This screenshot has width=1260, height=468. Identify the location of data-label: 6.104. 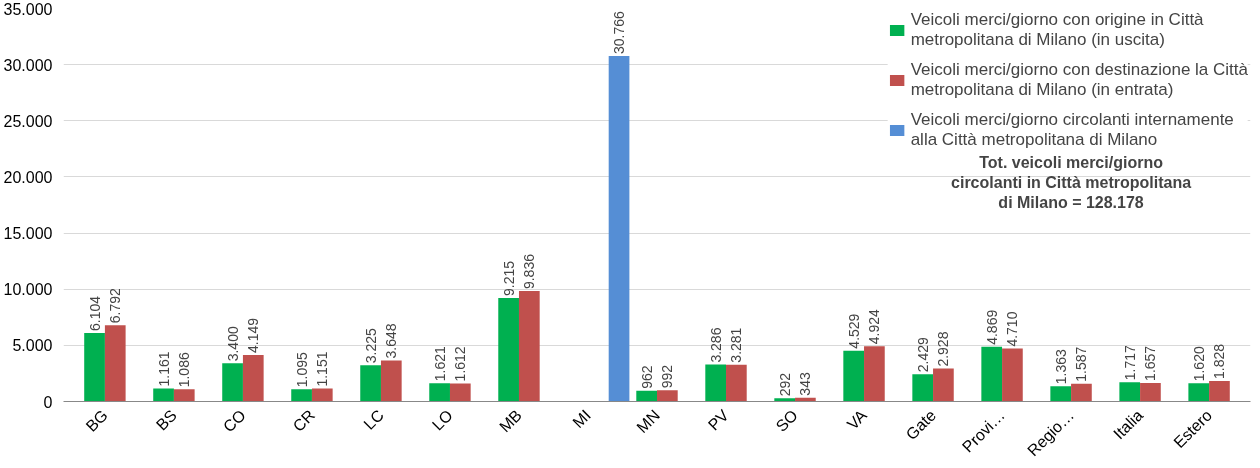
(94, 313).